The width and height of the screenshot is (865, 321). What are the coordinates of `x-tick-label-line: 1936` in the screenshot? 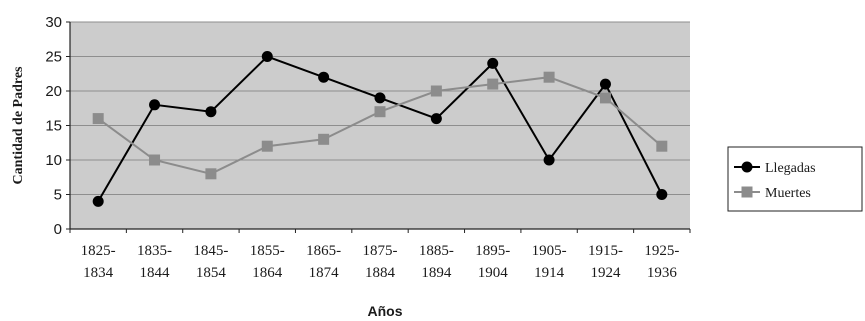 It's located at (662, 273).